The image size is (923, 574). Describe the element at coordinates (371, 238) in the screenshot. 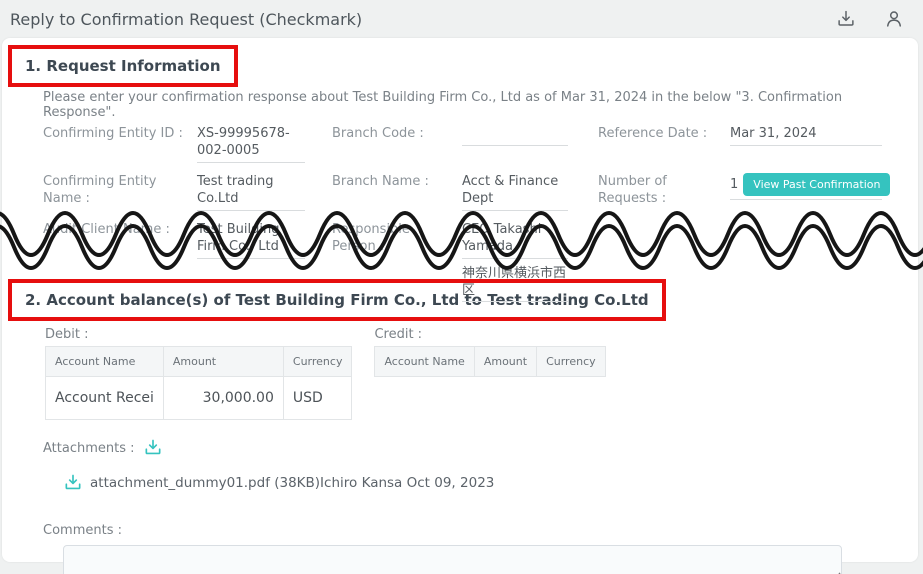

I see `field-label-responsible-person: Responsible Person :` at that location.